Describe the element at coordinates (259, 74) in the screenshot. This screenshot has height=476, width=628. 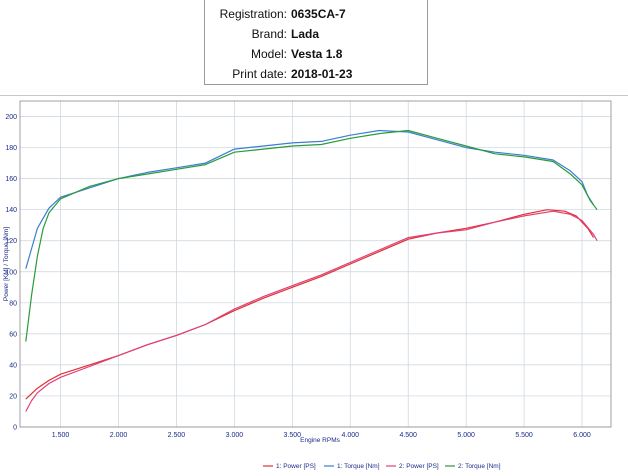
I see `print-date-label: Print date:` at that location.